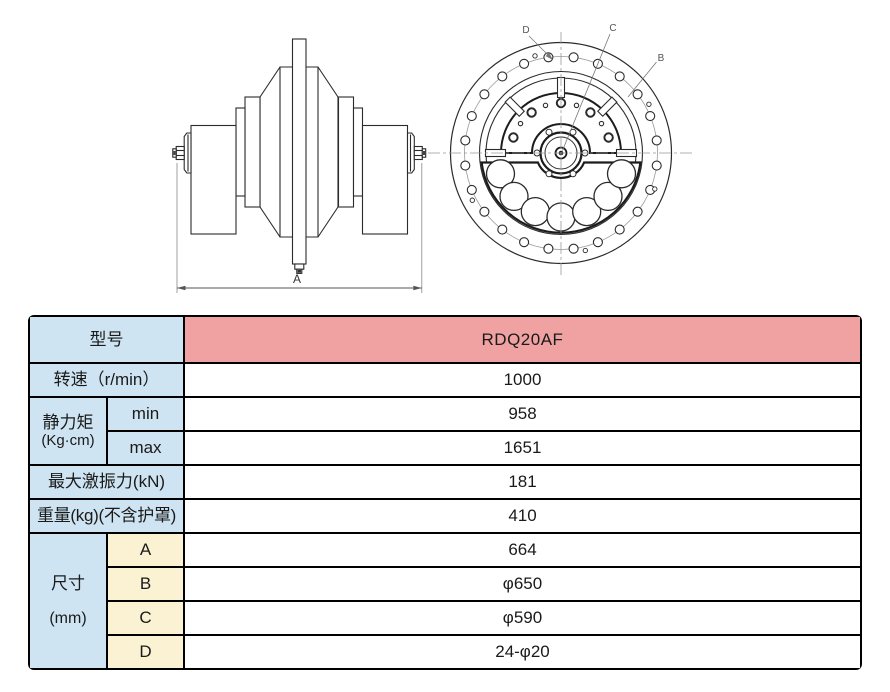 The image size is (890, 692). I want to click on speed-value: 1000, so click(522, 380).